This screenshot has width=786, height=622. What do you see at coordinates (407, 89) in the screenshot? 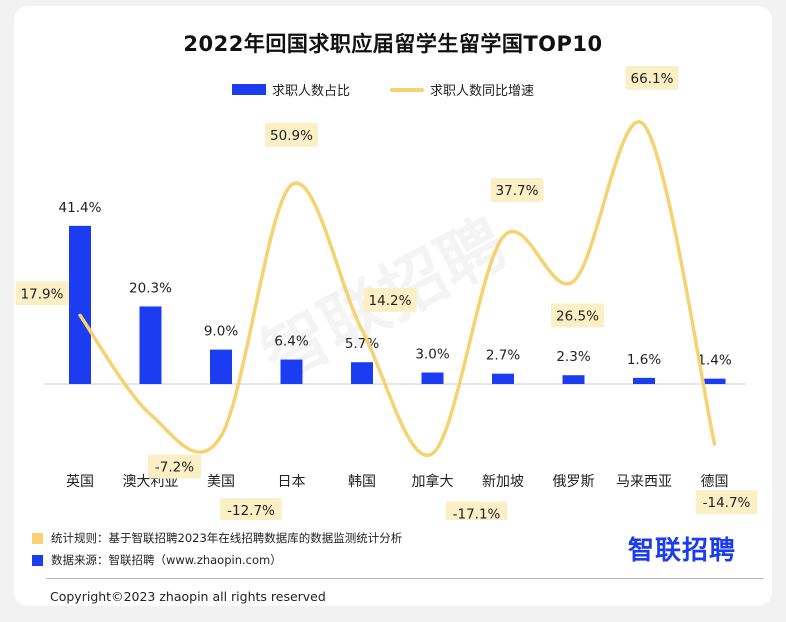
I see `legend-line-swatch` at bounding box center [407, 89].